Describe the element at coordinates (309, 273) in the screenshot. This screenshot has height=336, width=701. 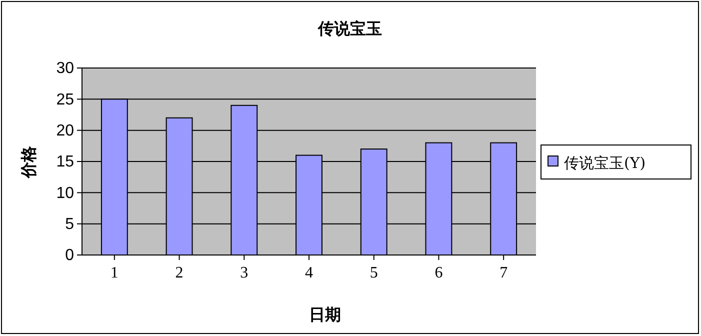
I see `x-tick-label: 4` at that location.